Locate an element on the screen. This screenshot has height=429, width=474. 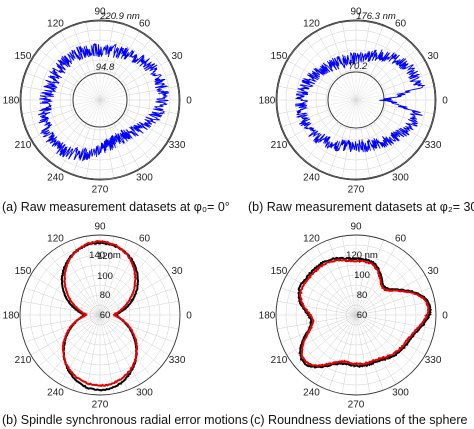
plot-c-radial-label: 60 is located at coordinates (105, 315).